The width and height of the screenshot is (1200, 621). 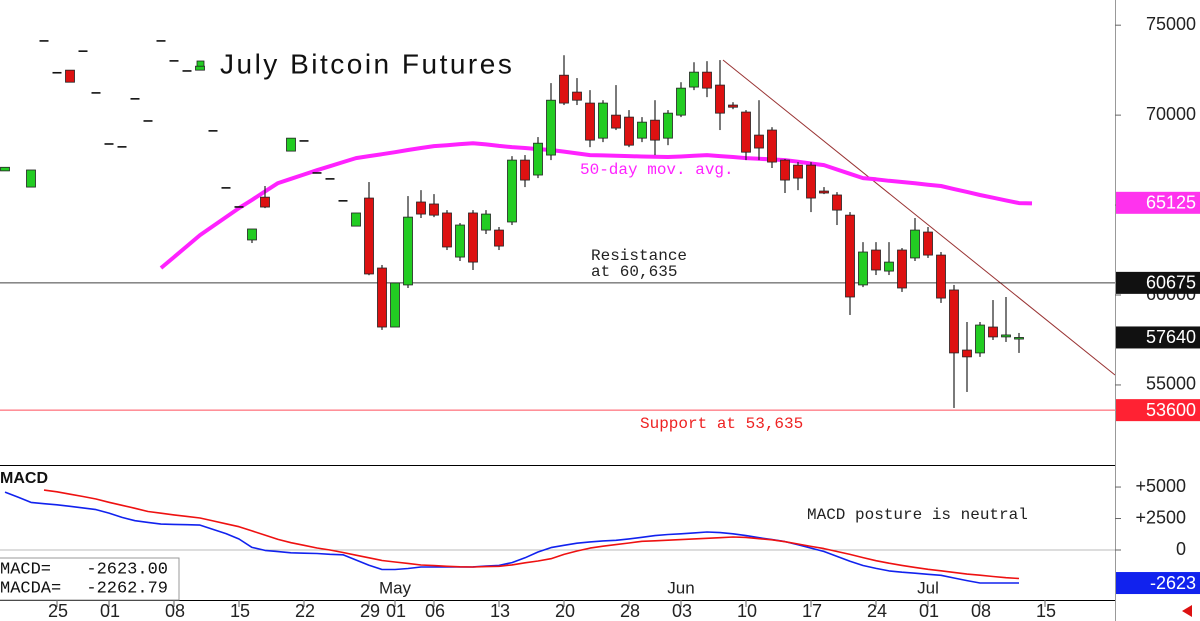 I want to click on x-tick-label: 08, so click(x=981, y=611).